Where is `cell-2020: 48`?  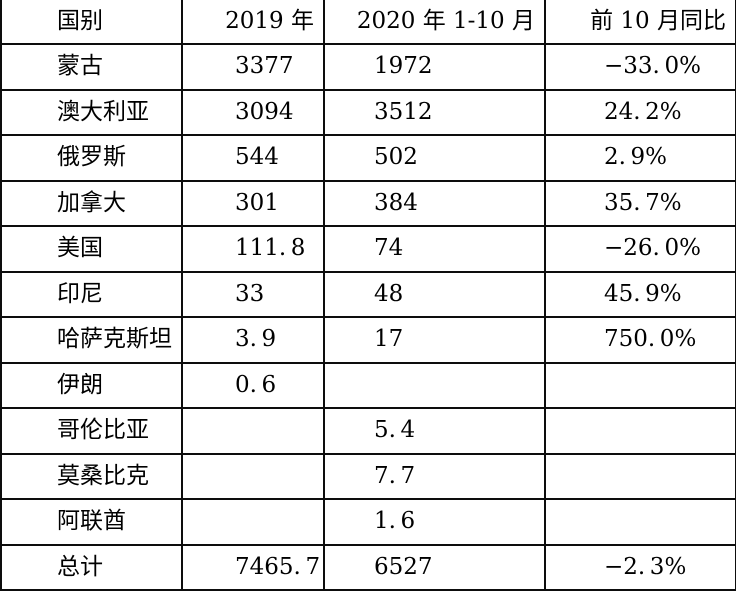 cell-2020: 48 is located at coordinates (434, 294).